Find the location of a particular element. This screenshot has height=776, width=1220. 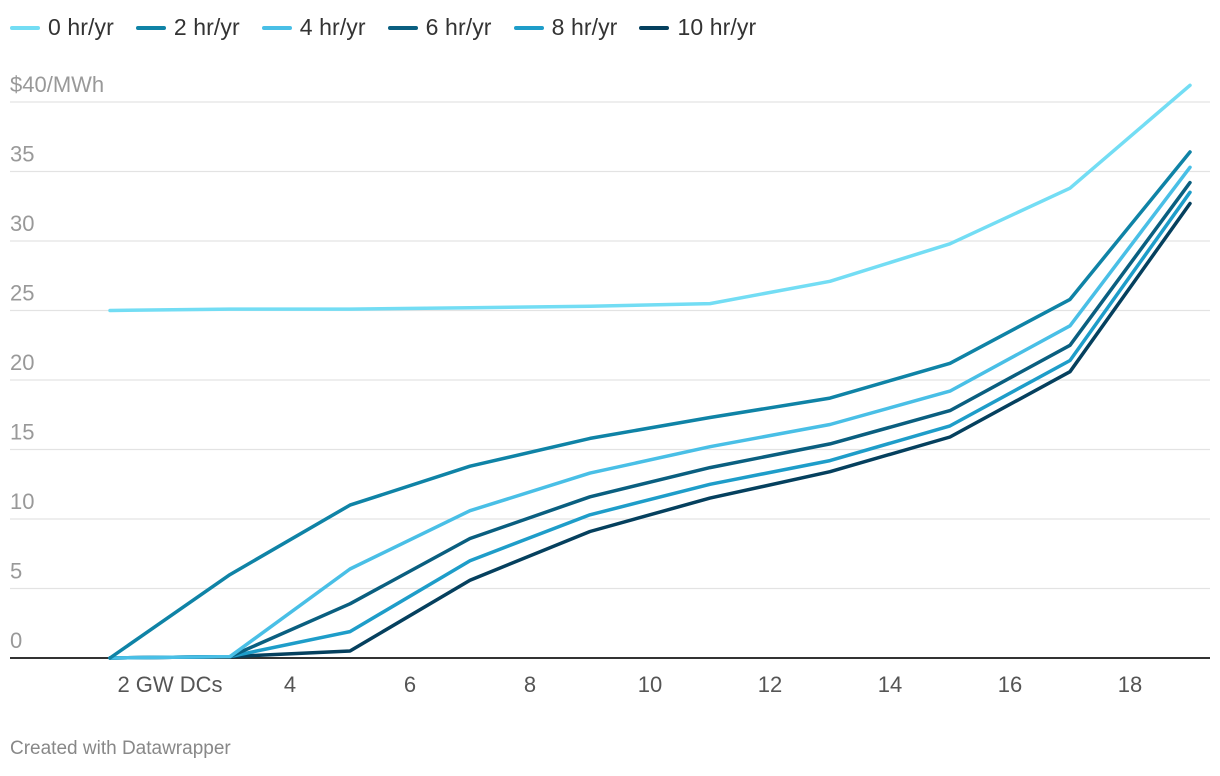

x-tick-label: 4 is located at coordinates (290, 684).